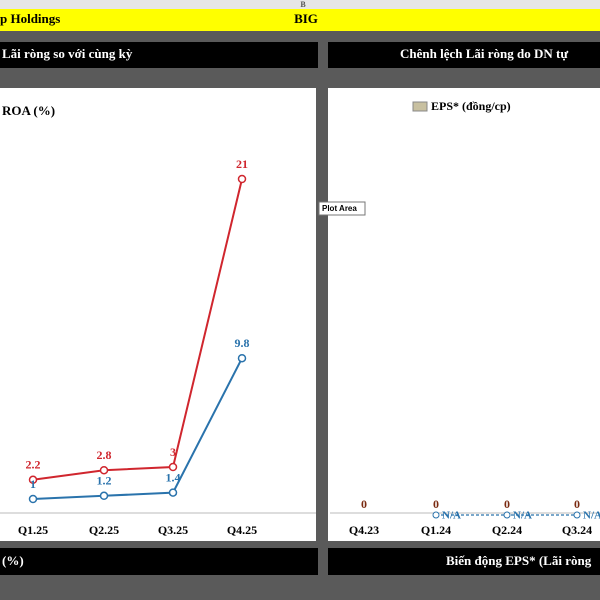 This screenshot has height=600, width=600. Describe the element at coordinates (173, 452) in the screenshot. I see `data-label: 3` at that location.